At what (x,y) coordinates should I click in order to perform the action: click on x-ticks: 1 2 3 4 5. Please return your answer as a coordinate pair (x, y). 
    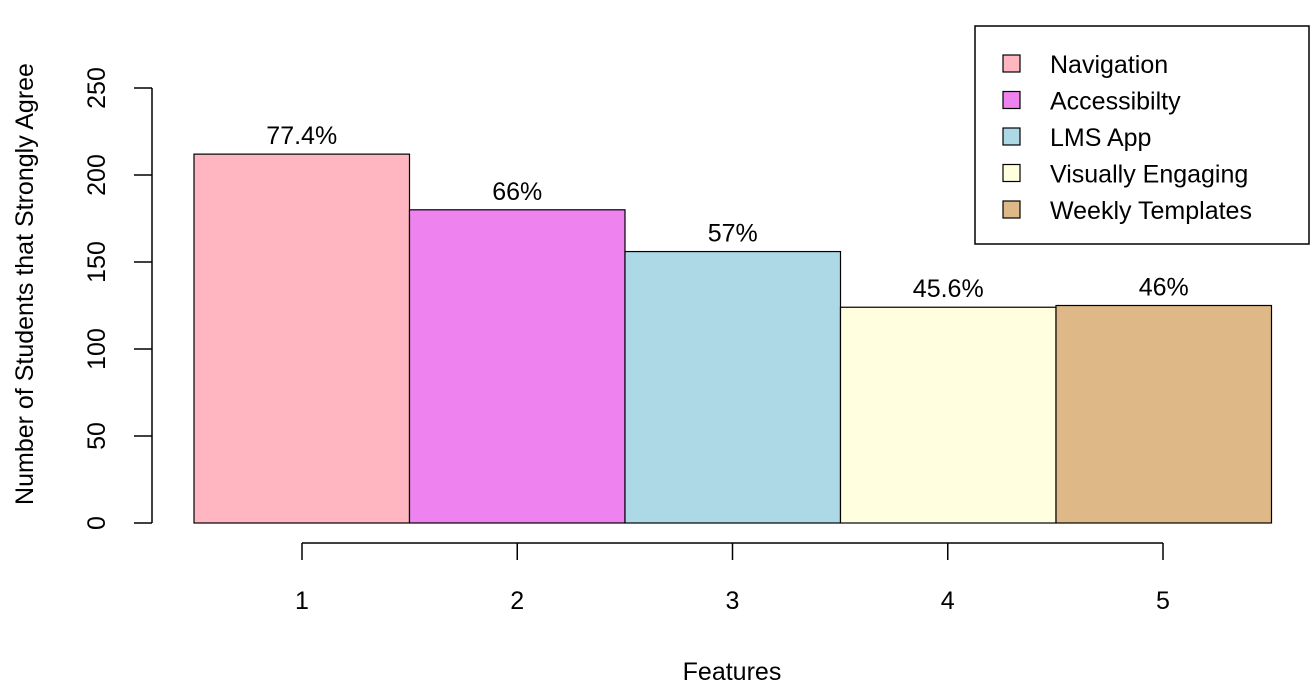
    Looking at the image, I should click on (732, 579).